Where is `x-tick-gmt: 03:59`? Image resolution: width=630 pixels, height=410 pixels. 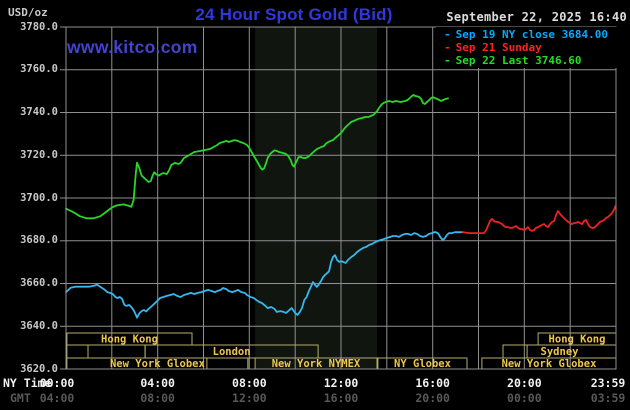 x-tick-gmt: 03:59 is located at coordinates (608, 397).